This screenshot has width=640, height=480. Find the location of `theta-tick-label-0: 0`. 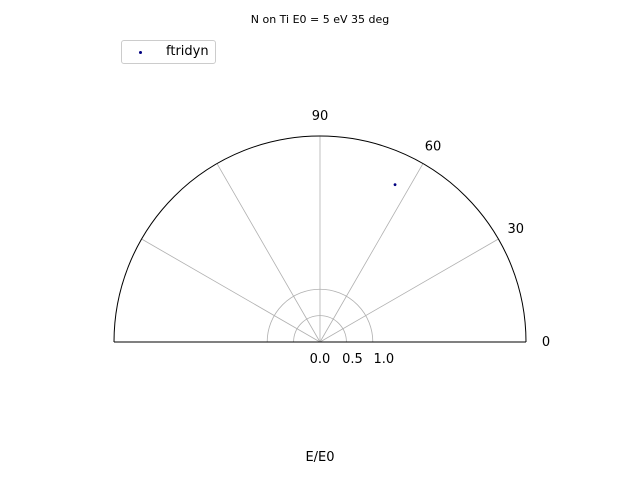

theta-tick-label-0: 0 is located at coordinates (546, 342).